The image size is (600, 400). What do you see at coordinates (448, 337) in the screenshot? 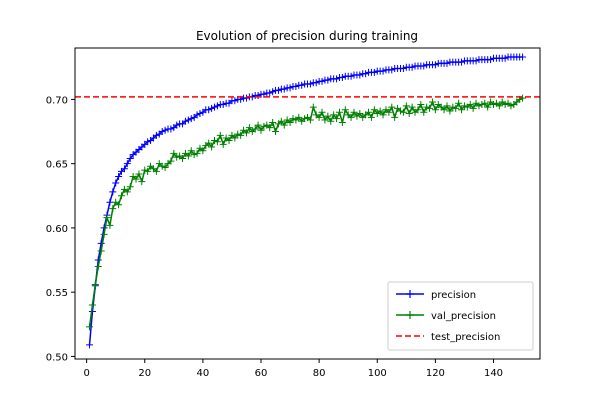
I see `legend-item-test-precision: test_precision` at bounding box center [448, 337].